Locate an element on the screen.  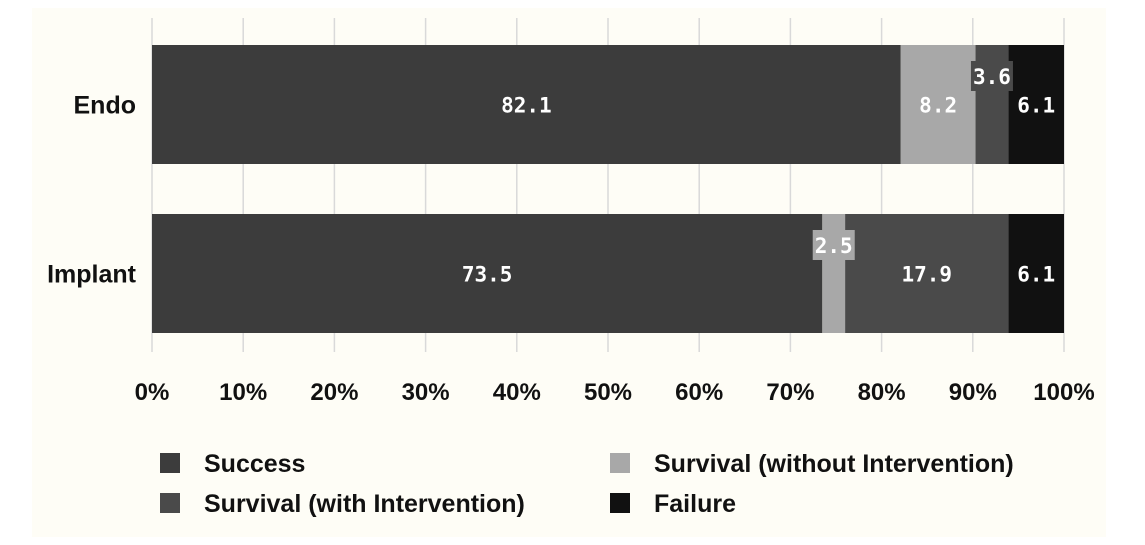
data-label: 73.5 is located at coordinates (487, 275).